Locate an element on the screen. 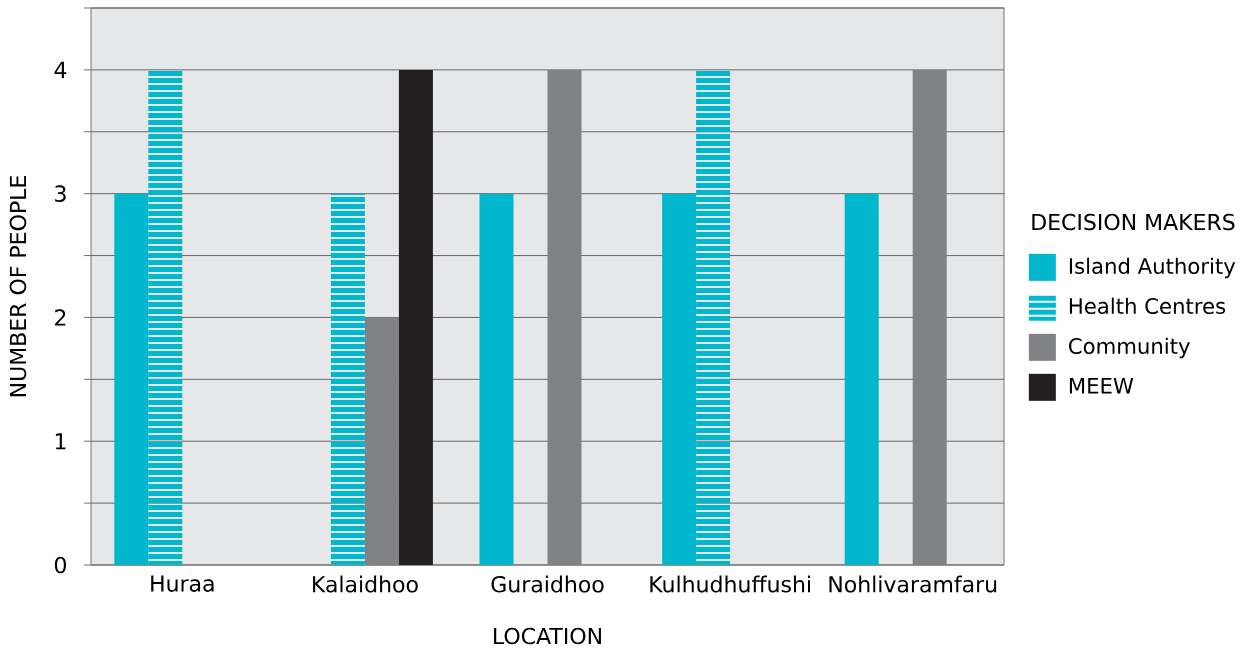 This screenshot has width=1244, height=648. y-tick-label: 1 is located at coordinates (60, 441).